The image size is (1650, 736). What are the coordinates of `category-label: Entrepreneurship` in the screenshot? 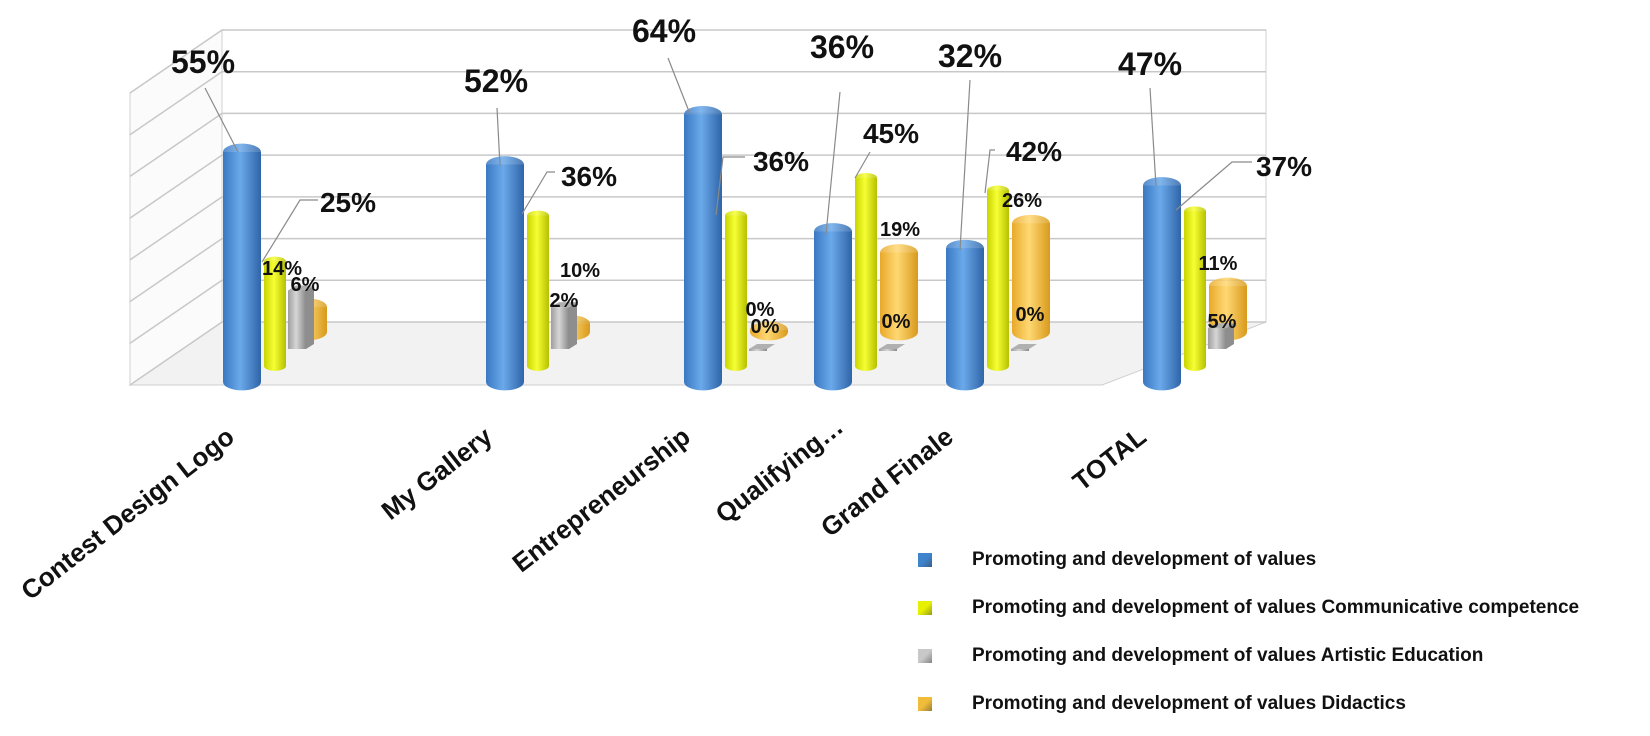 It's located at (600, 499).